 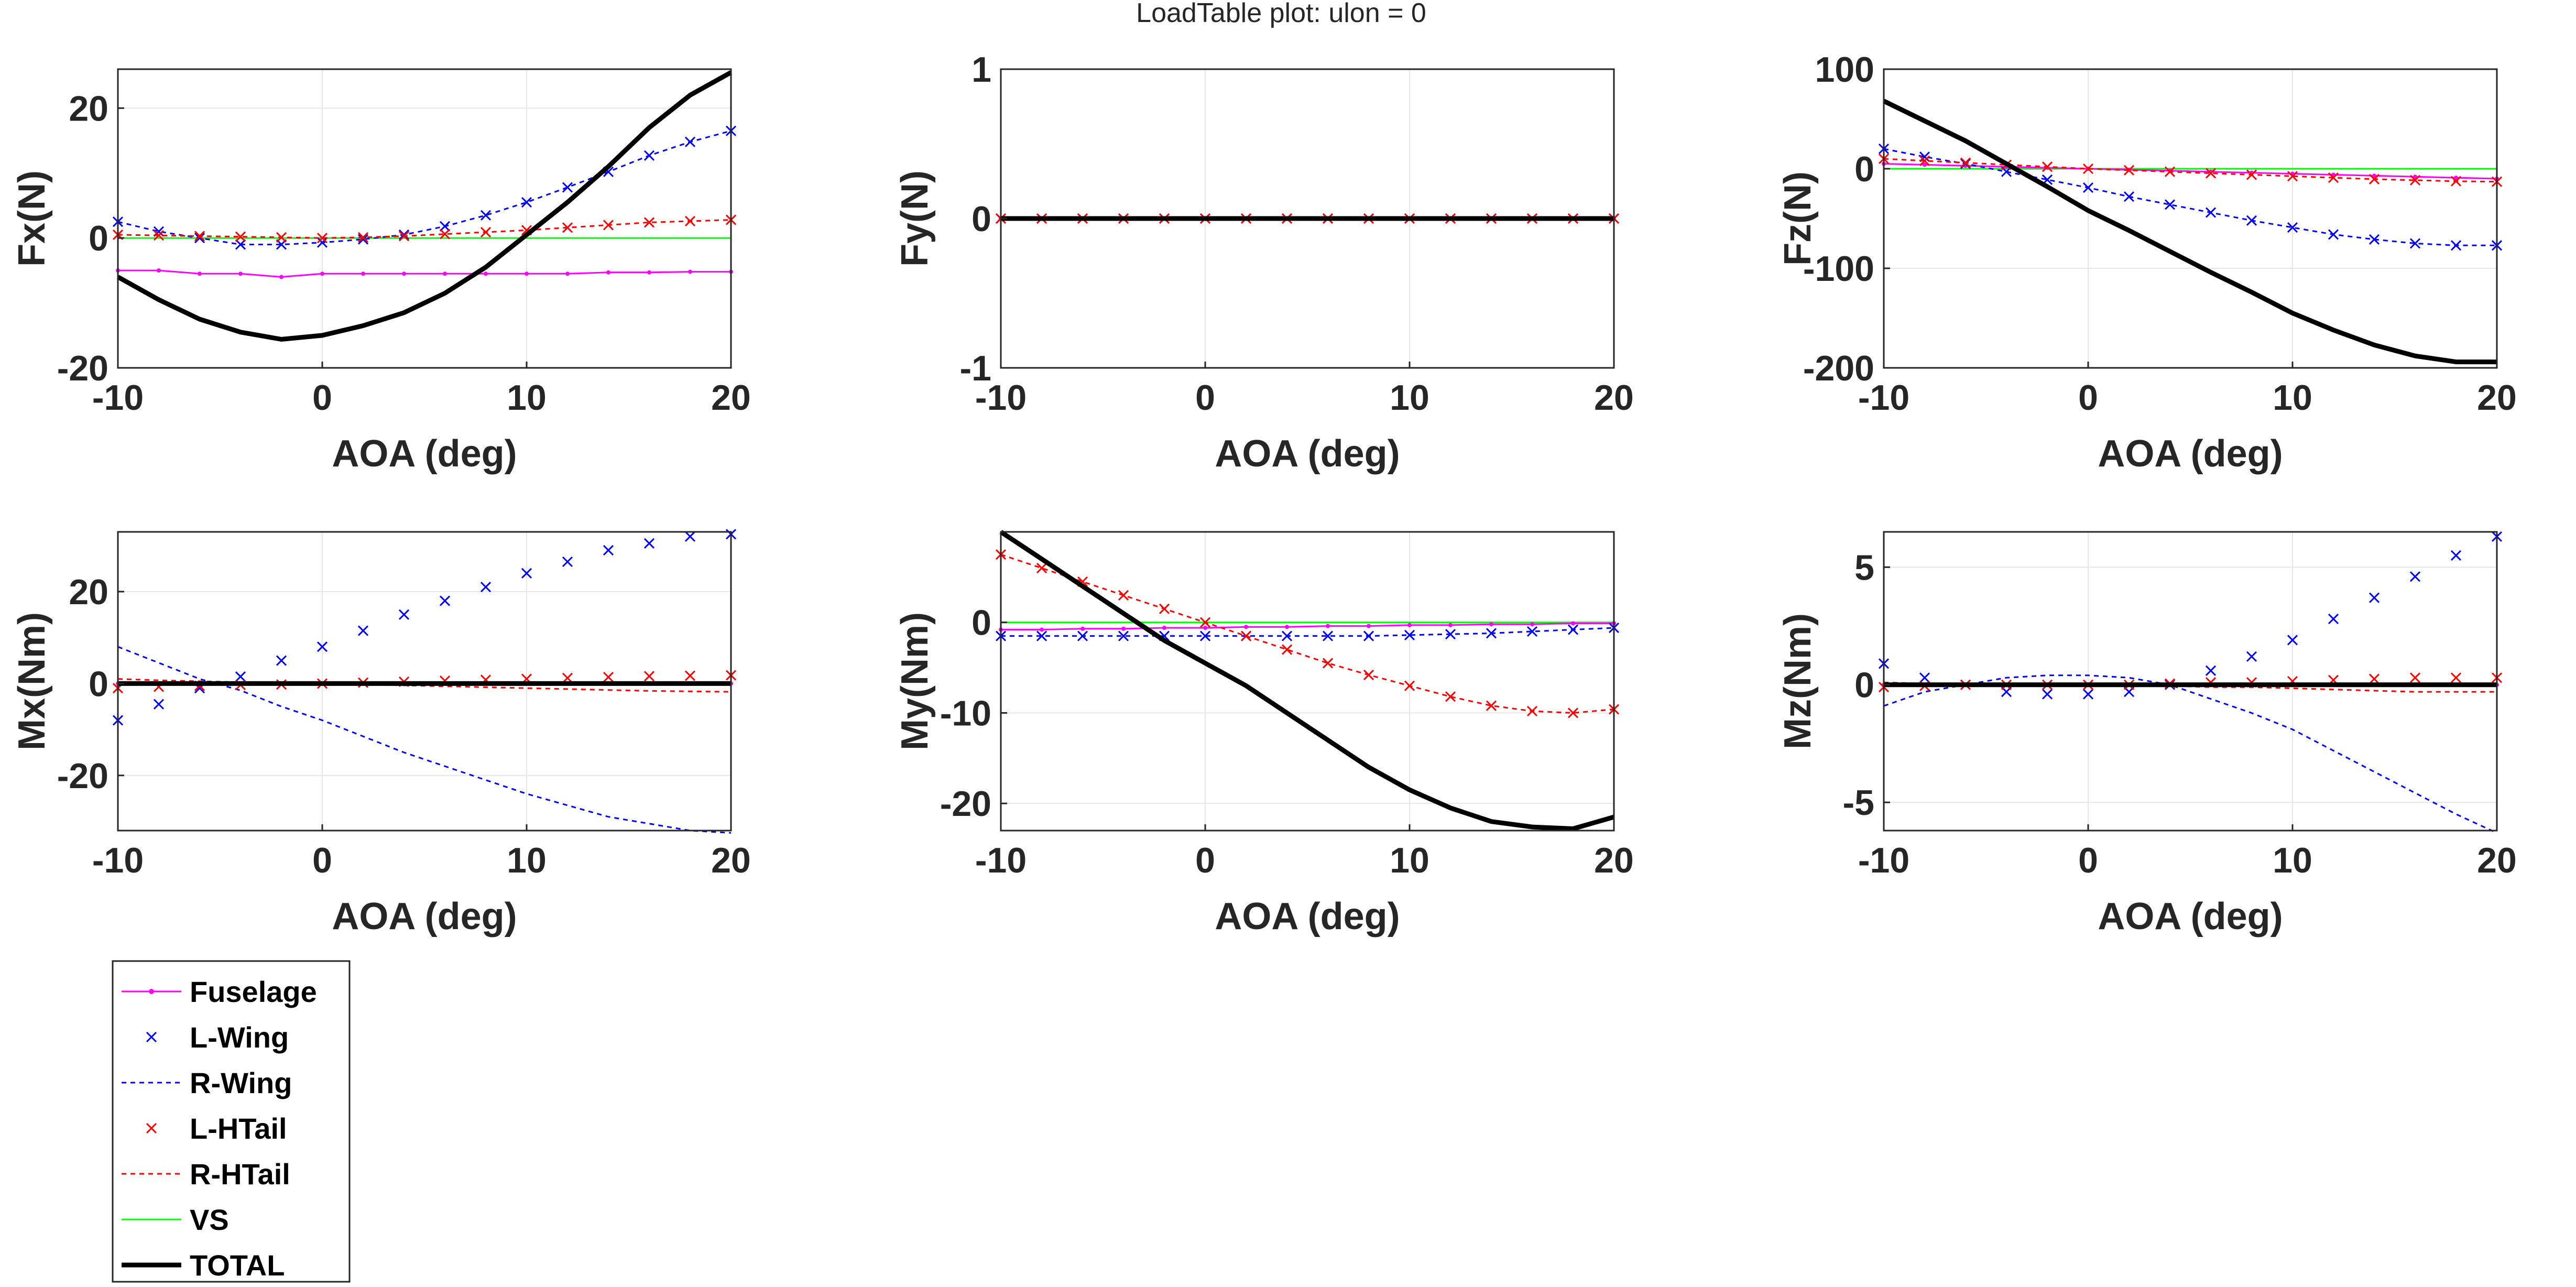 I want to click on y-tick-label: 5, so click(x=1864, y=567).